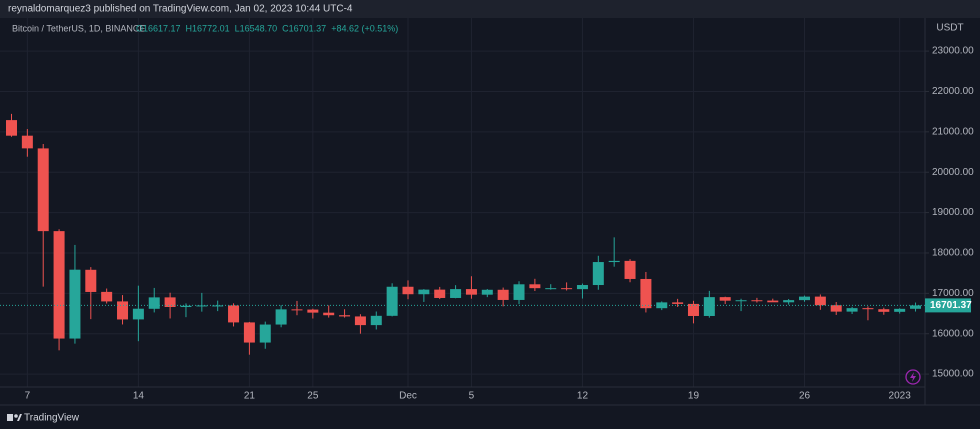  What do you see at coordinates (953, 51) in the screenshot?
I see `y-tick-label: 23000.00` at bounding box center [953, 51].